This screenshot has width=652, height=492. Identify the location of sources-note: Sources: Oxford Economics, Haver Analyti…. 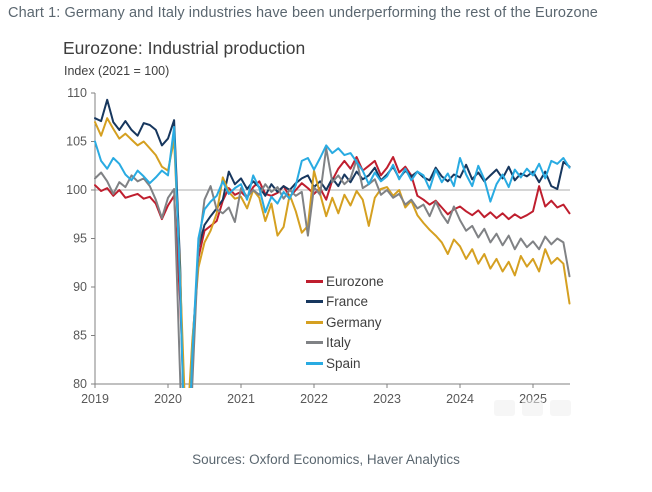
(326, 459).